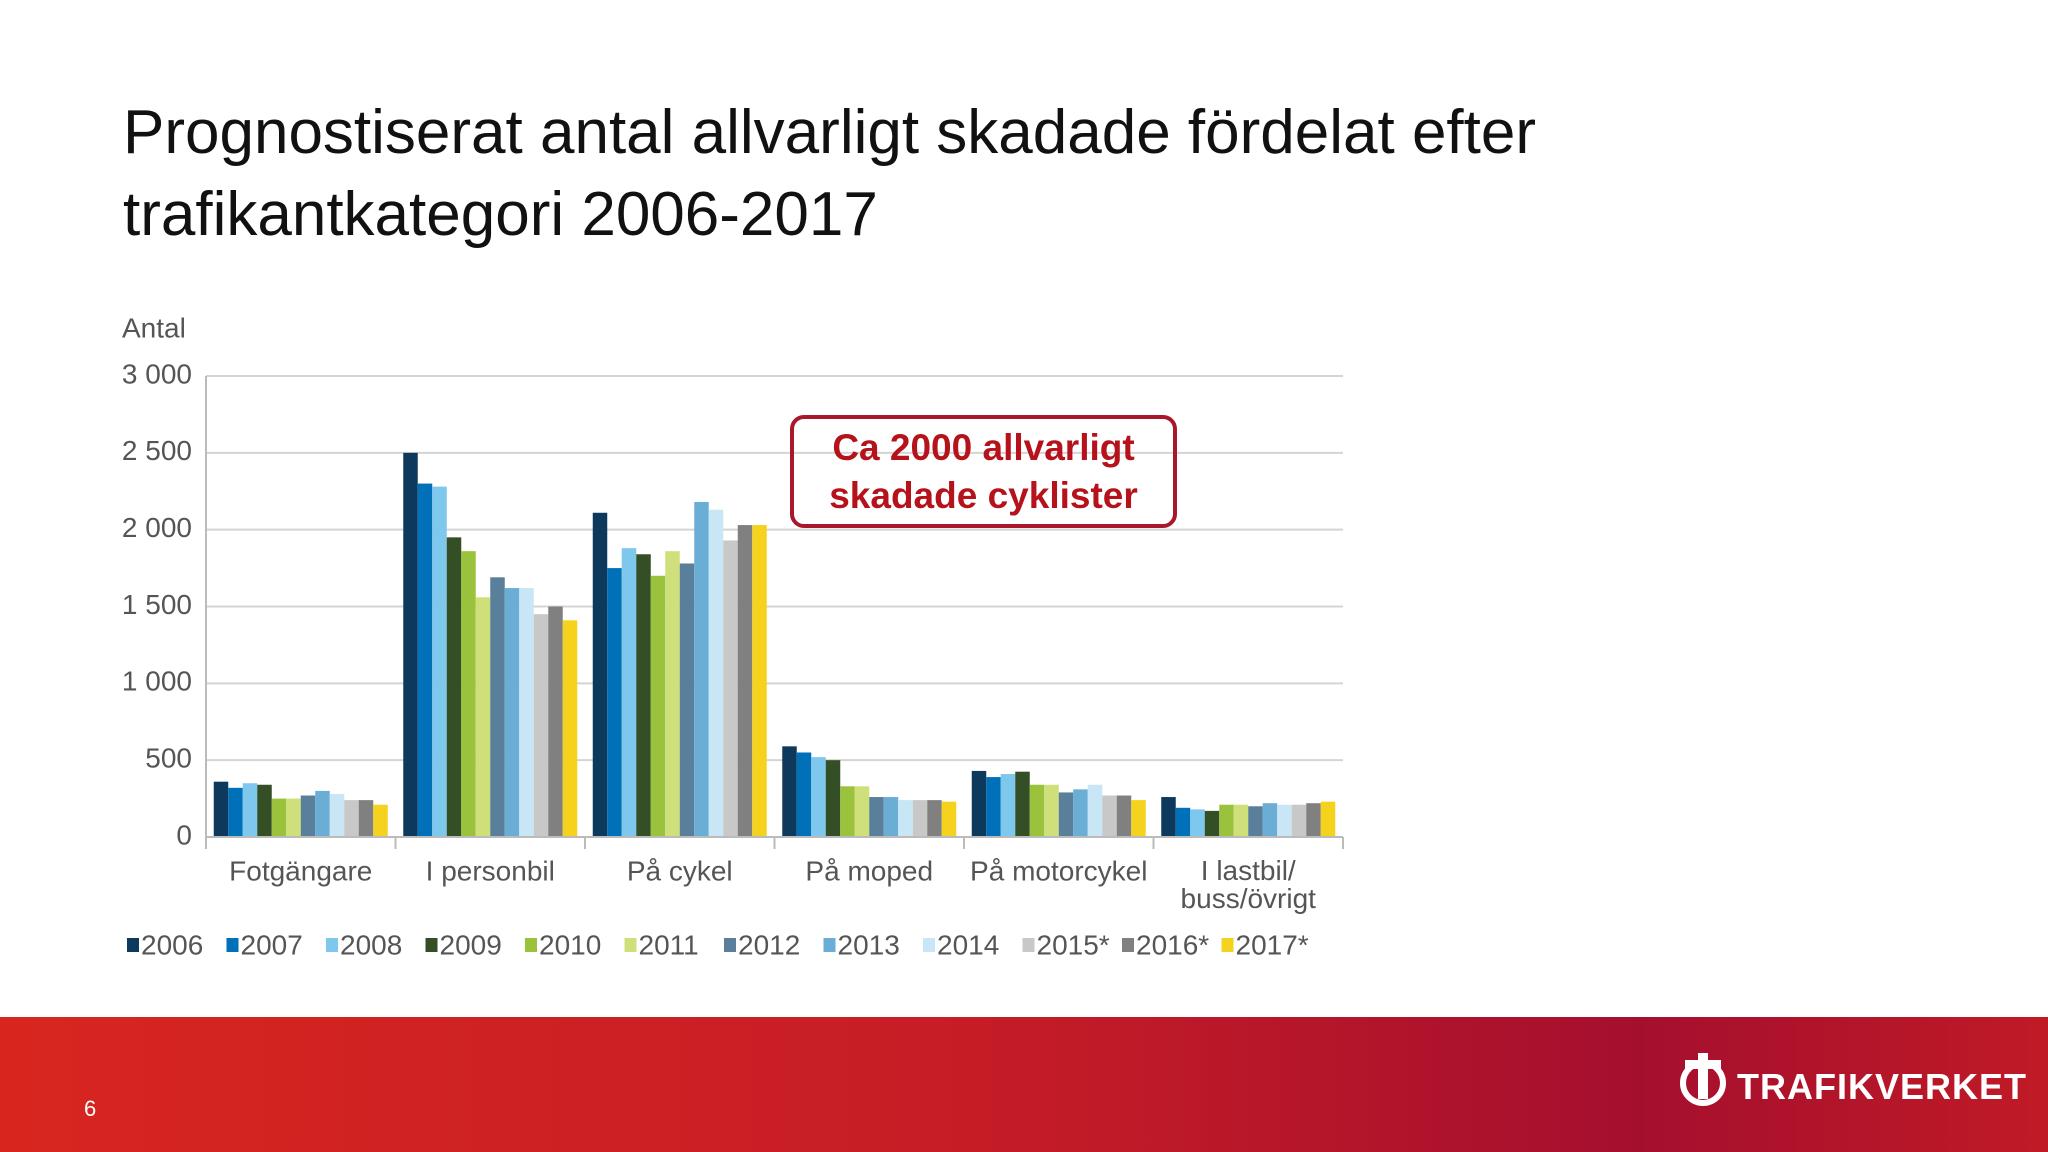 The image size is (2048, 1152). I want to click on y-tick-label: 3 000, so click(157, 373).